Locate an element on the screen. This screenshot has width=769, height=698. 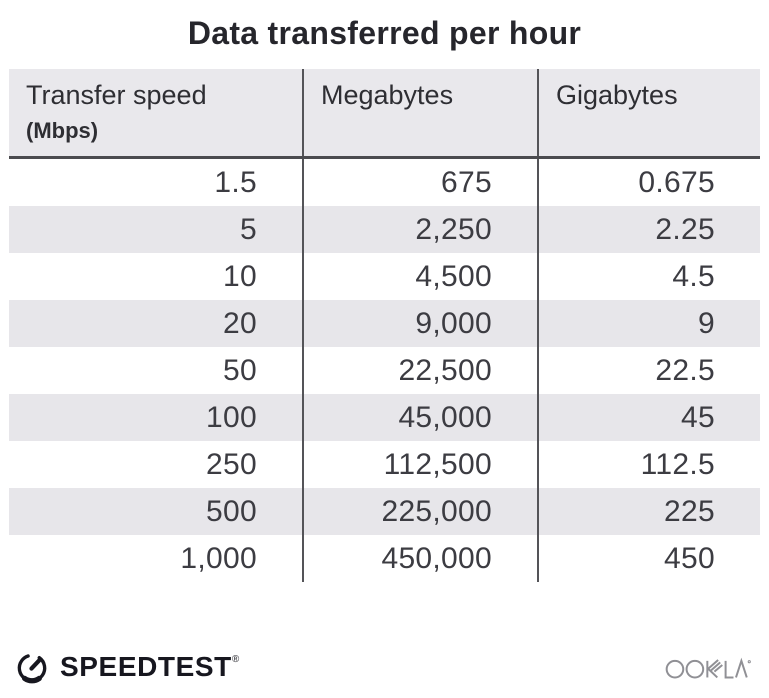
speedtest-logo: SPEEDTEST® is located at coordinates (126, 667).